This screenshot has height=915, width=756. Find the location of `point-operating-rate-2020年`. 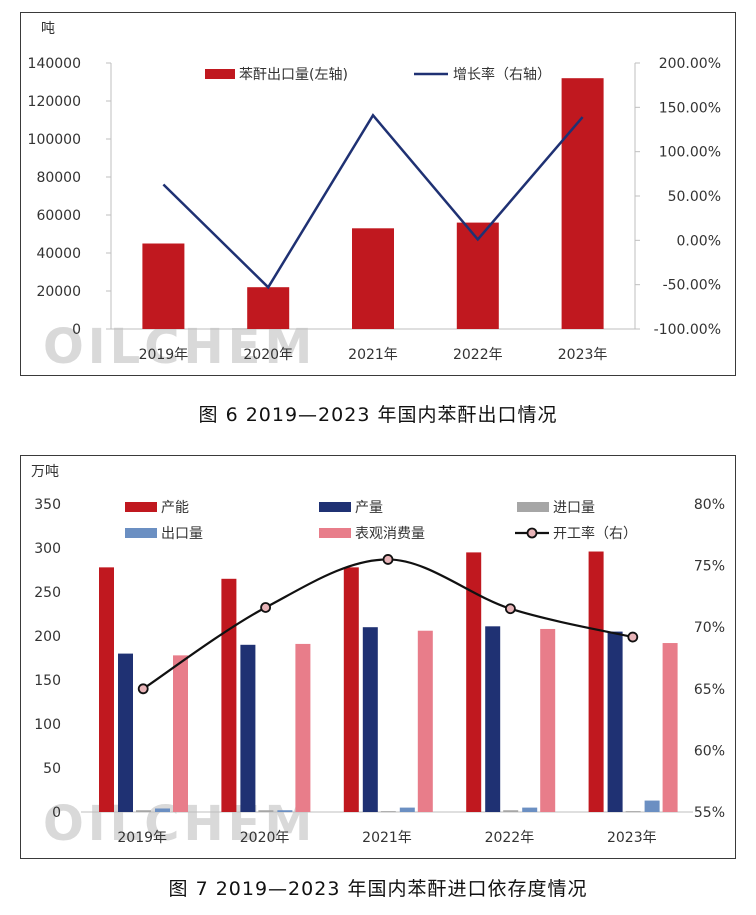

point-operating-rate-2020年 is located at coordinates (266, 607).